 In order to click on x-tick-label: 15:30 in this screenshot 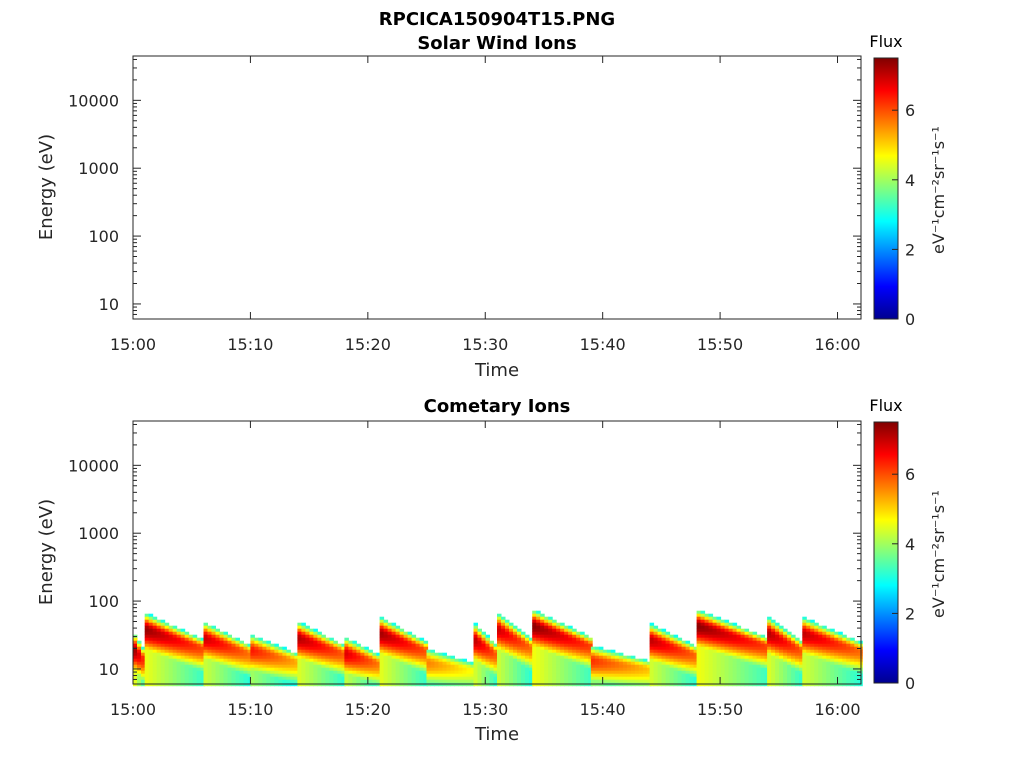, I will do `click(485, 709)`.